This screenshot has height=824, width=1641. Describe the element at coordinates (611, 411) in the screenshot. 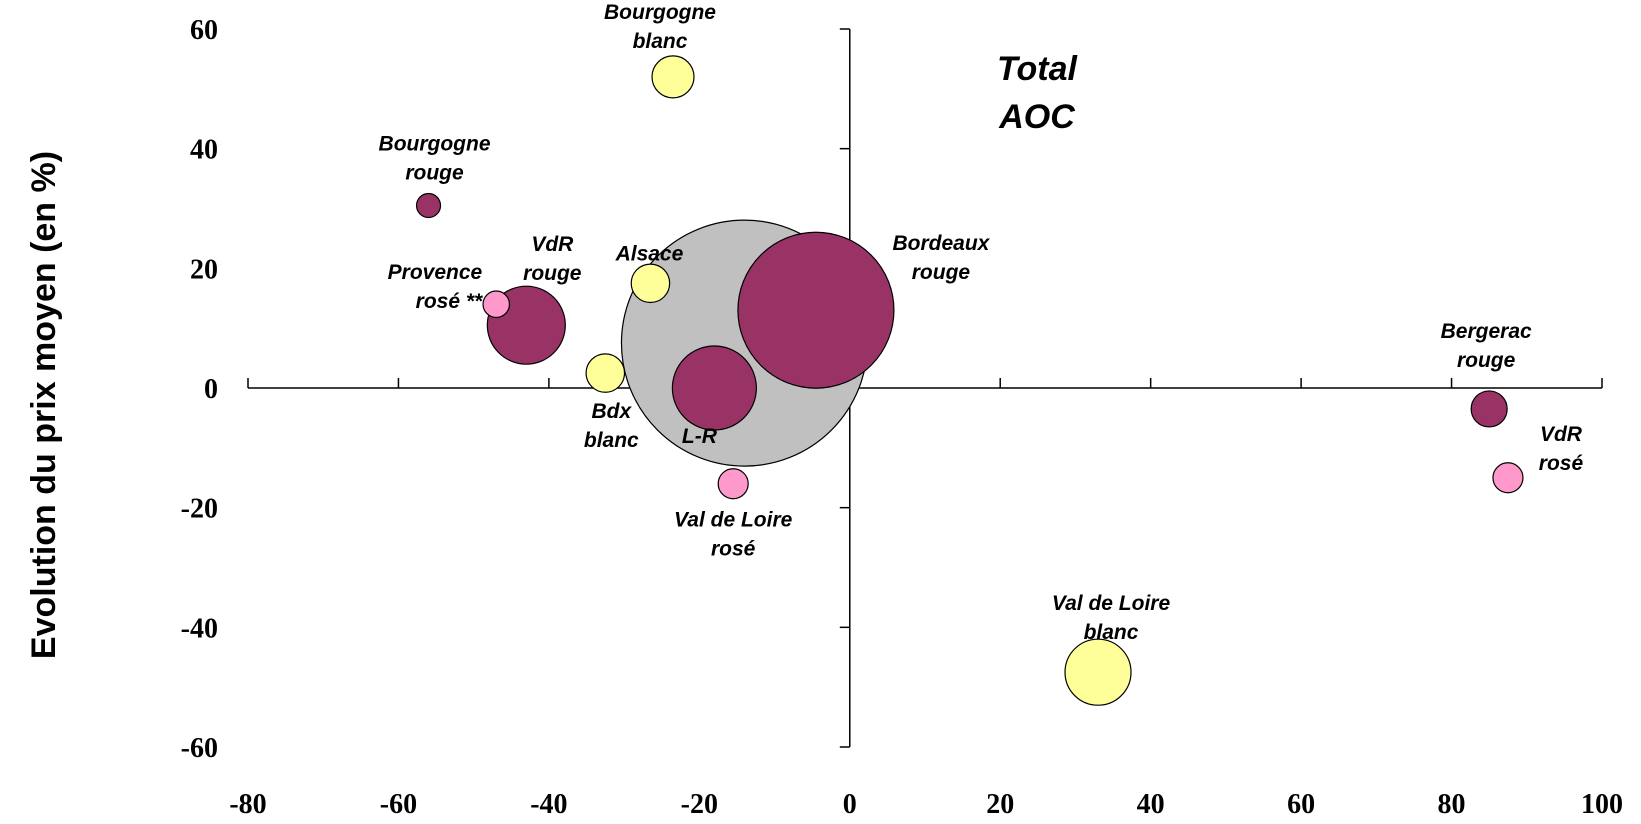

I see `bubble-label-line: Bdx` at that location.